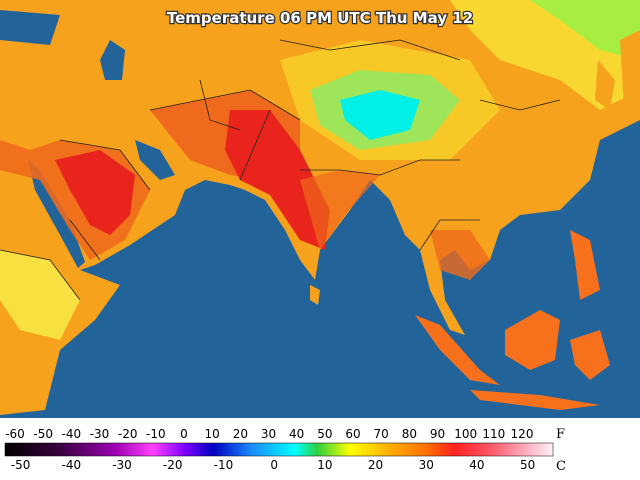 This screenshot has width=640, height=480. I want to click on fahrenheit-label: -30, so click(100, 434).